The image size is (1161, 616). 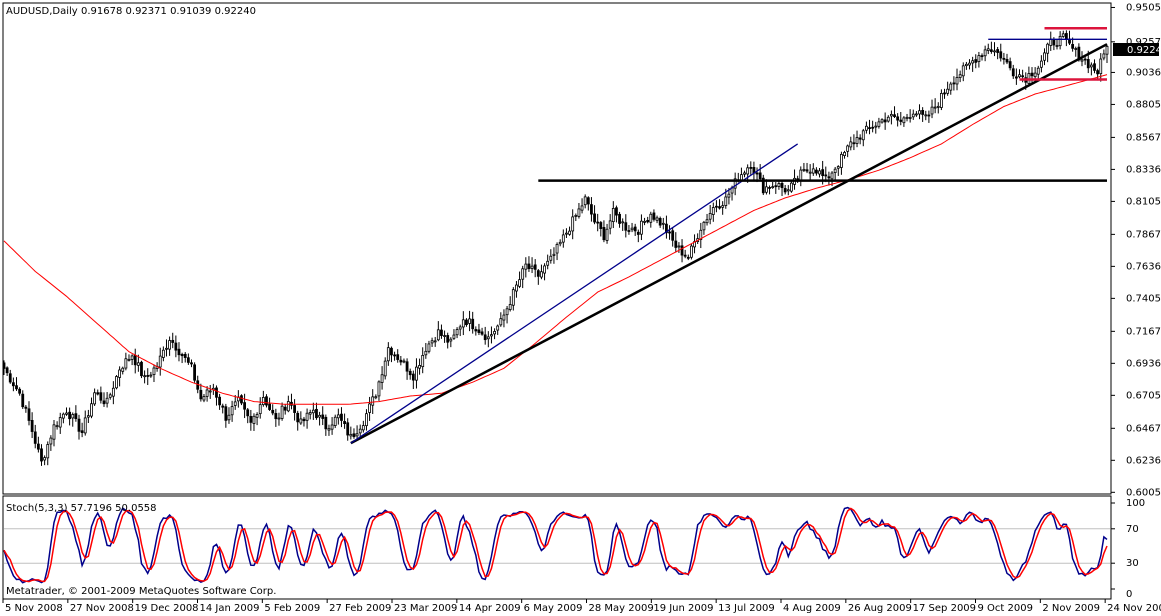 I want to click on stochastic-series, so click(x=556, y=545).